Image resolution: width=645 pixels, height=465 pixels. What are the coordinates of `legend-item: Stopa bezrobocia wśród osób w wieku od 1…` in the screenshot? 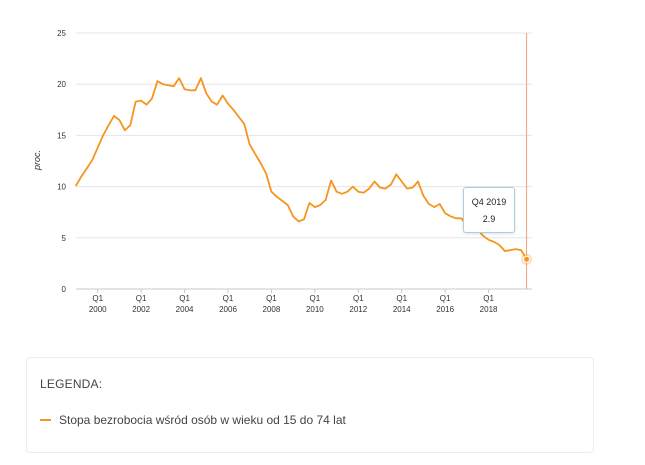 It's located at (193, 420).